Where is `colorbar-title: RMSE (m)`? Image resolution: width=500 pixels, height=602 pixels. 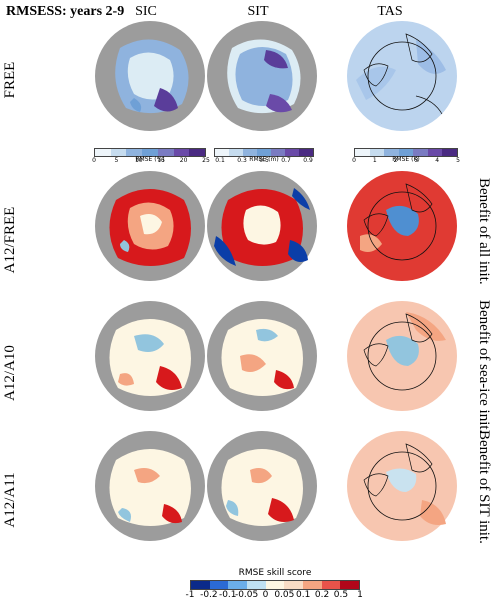
colorbar-title: RMSE (m) is located at coordinates (264, 159).